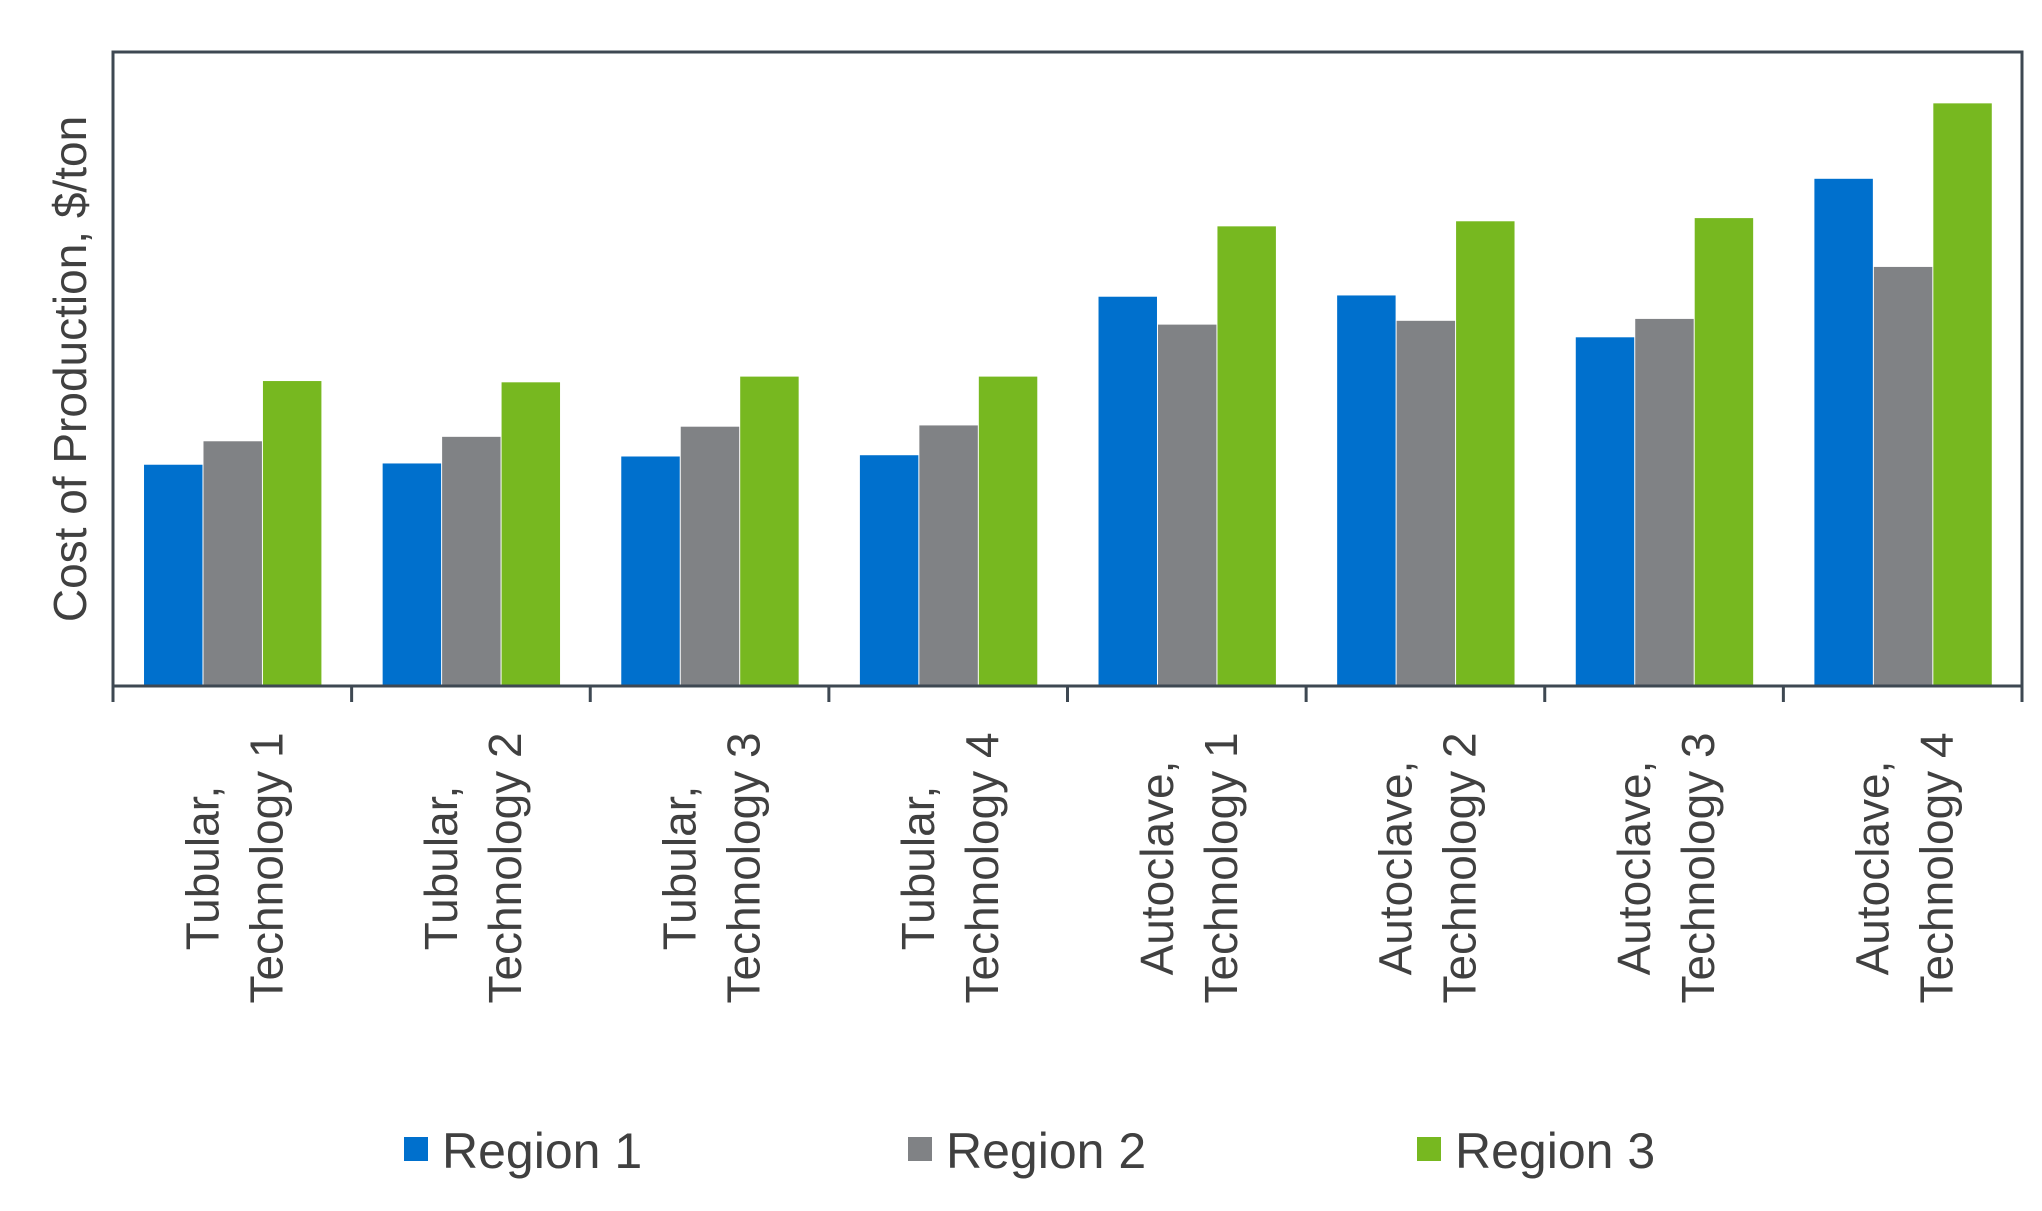  I want to click on x-tick-label: Tubular, Technology 3, so click(712, 867).